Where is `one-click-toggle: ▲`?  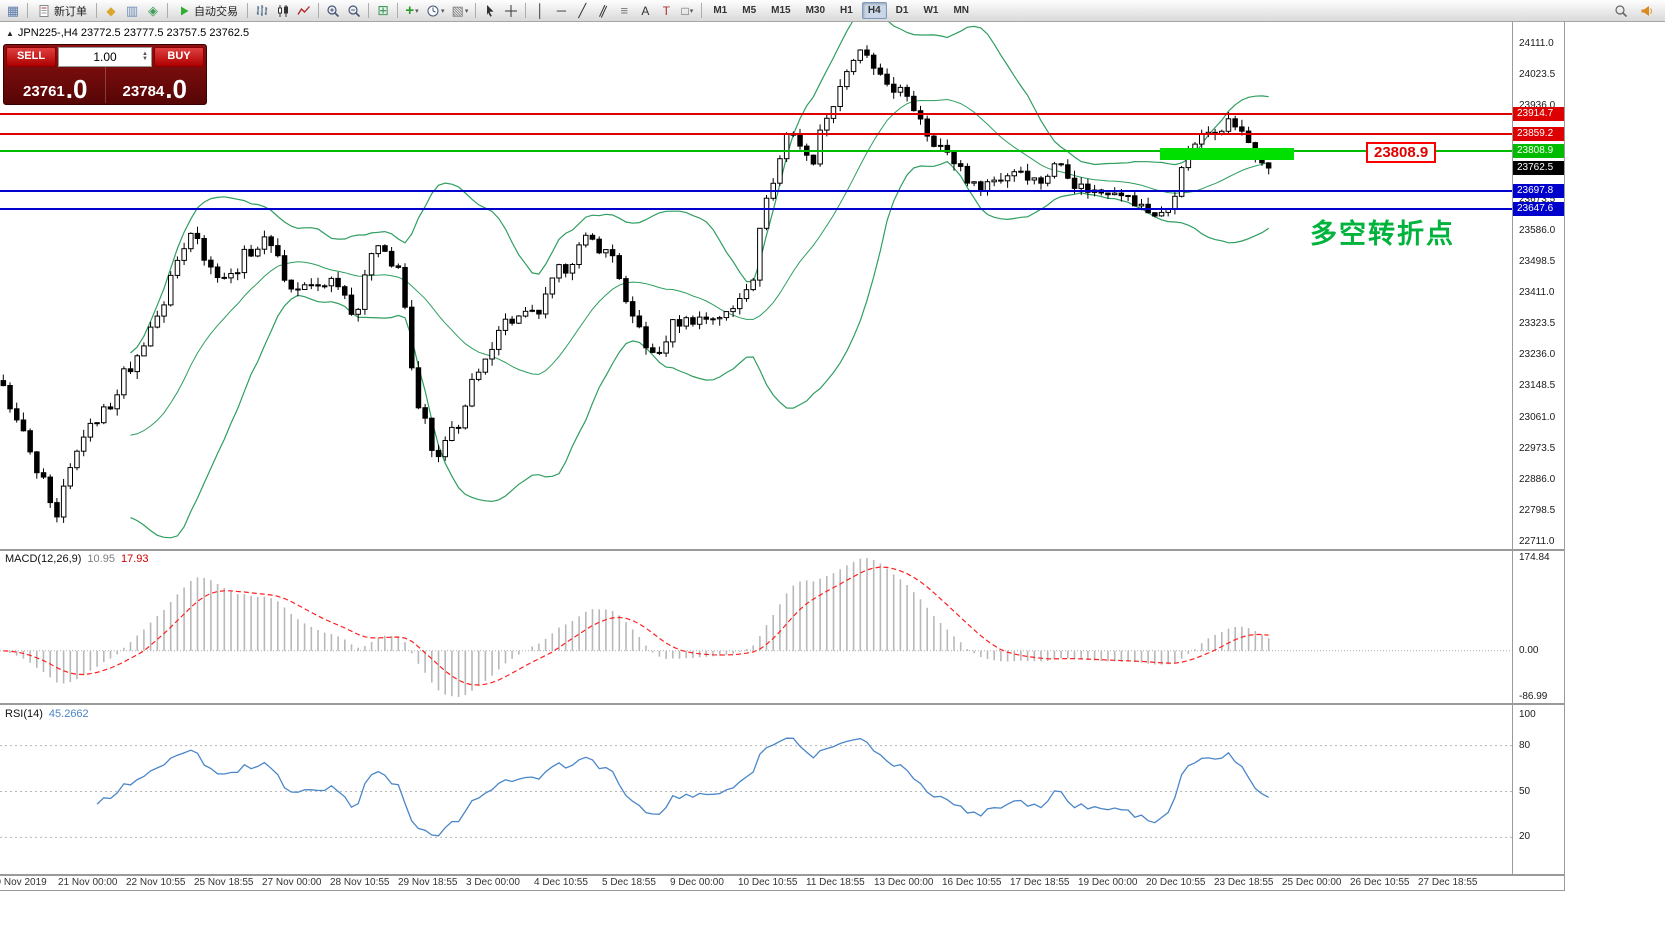 one-click-toggle: ▲ is located at coordinates (10, 33).